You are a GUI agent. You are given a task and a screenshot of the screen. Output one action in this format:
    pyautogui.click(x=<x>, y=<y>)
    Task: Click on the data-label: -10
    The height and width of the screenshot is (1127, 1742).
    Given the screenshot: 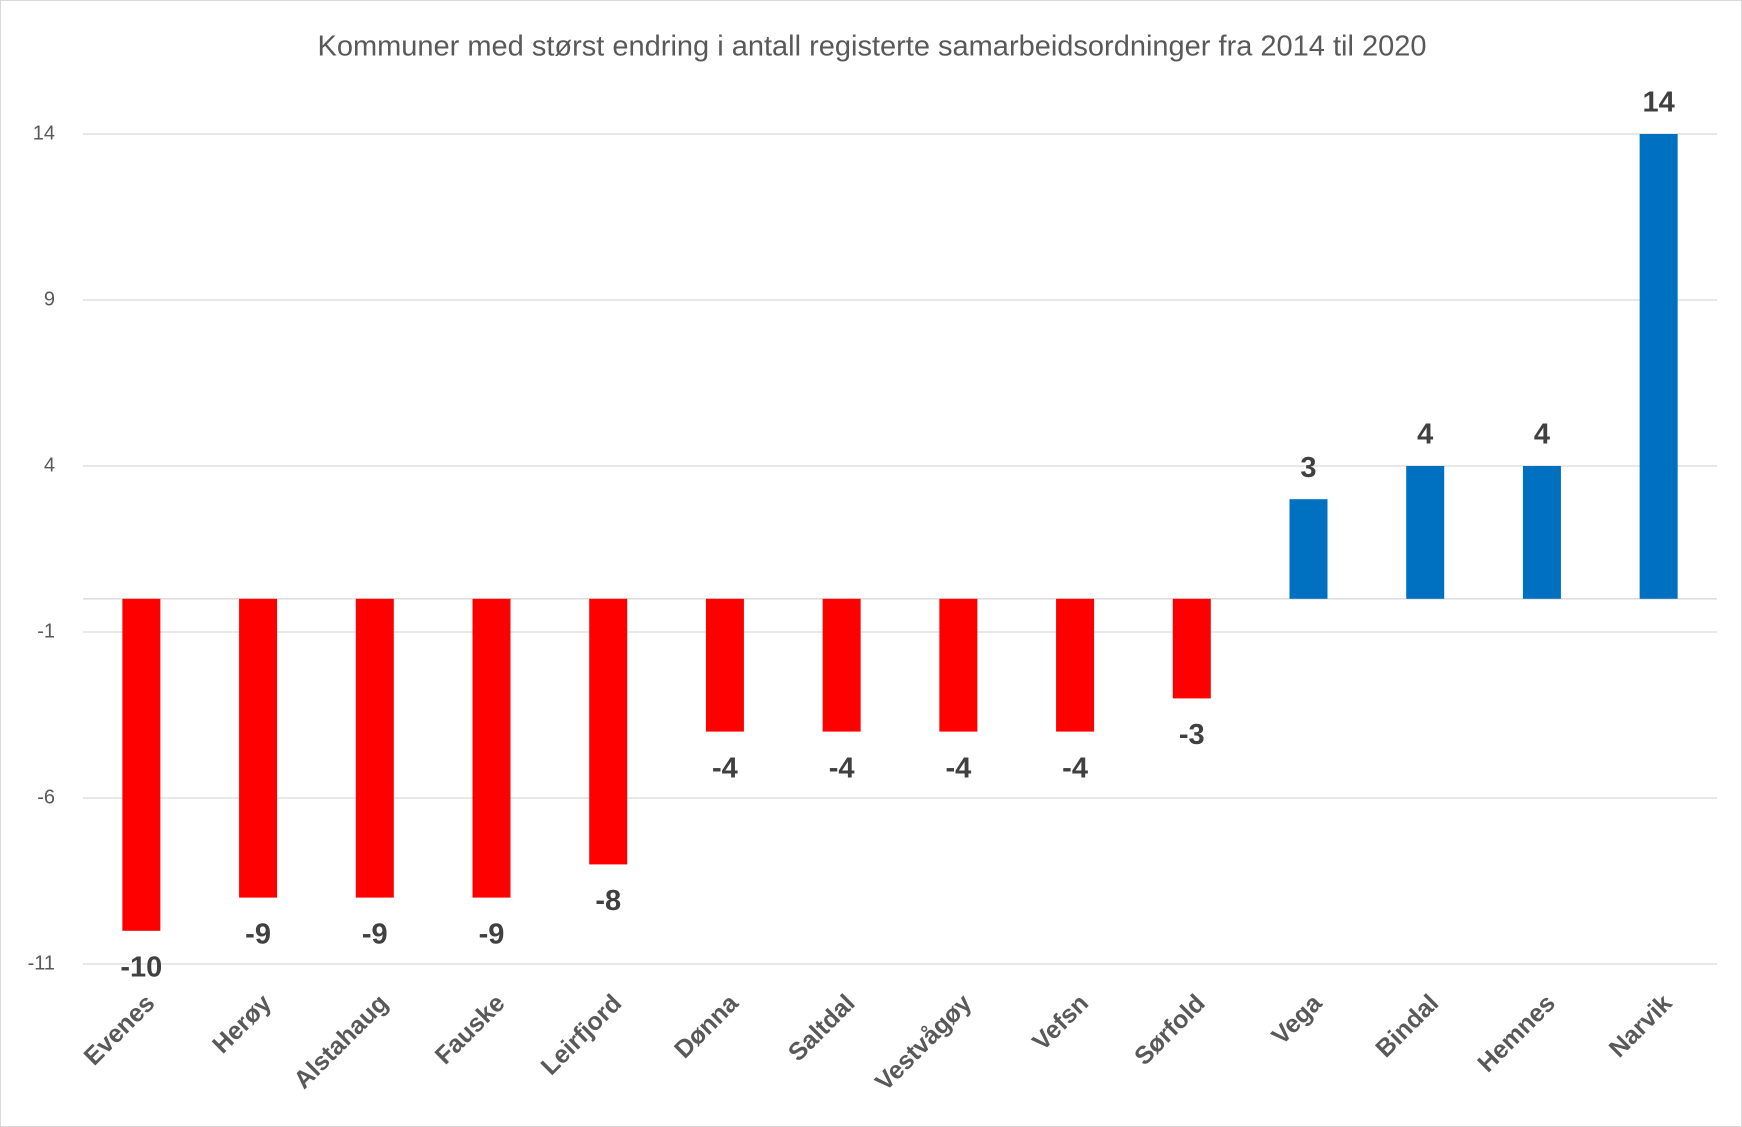 What is the action you would take?
    pyautogui.click(x=141, y=967)
    